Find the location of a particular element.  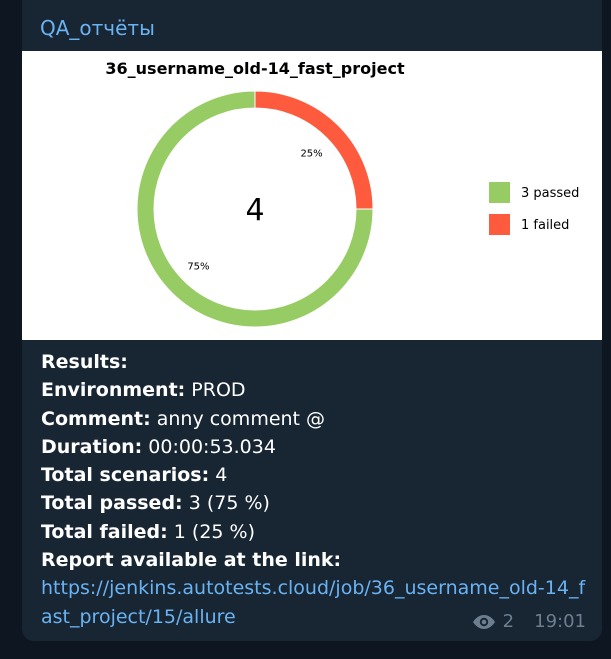

comment-label: Comment: is located at coordinates (96, 418).